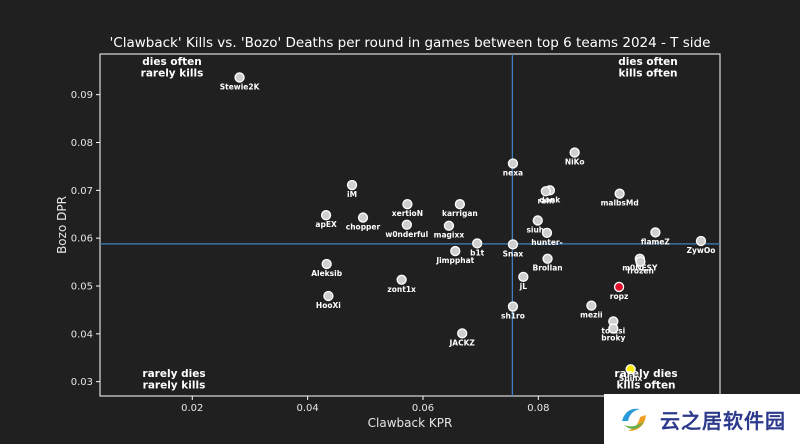 Image resolution: width=800 pixels, height=444 pixels. I want to click on y-axis-ticks: 0.03 0.04 0.05 0.06 0.07 0.08 0.09, so click(85, 239).